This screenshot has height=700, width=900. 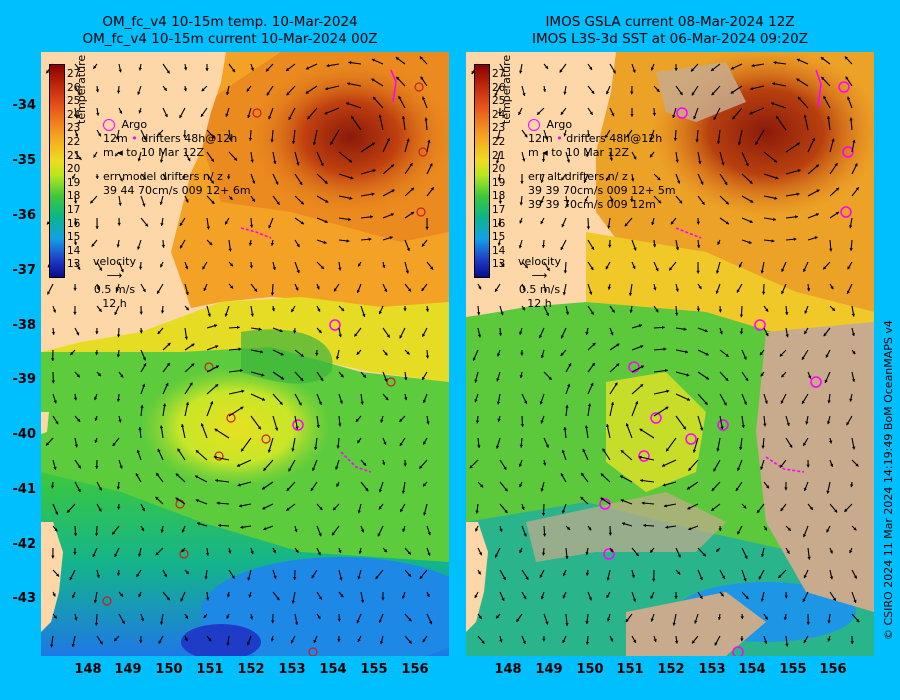 I want to click on lat-label: -42, so click(x=24, y=544).